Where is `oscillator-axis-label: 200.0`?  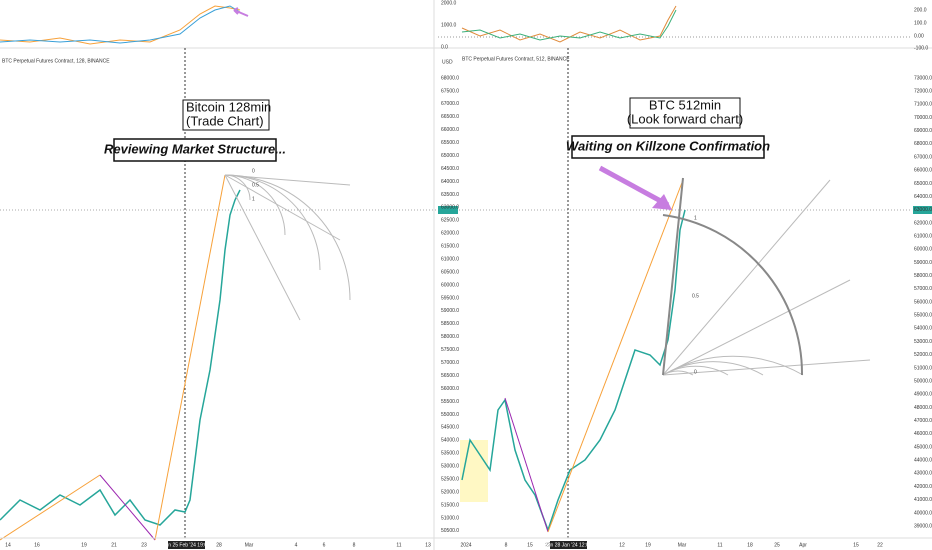
oscillator-axis-label: 200.0 is located at coordinates (920, 10).